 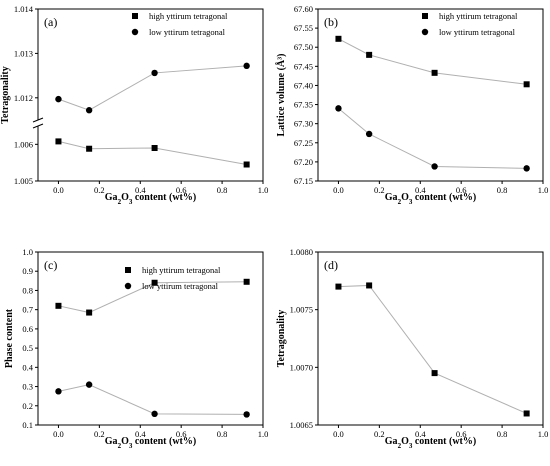 What do you see at coordinates (281, 95) in the screenshot?
I see `y-axis-title: Lattice volume (Å³)` at bounding box center [281, 95].